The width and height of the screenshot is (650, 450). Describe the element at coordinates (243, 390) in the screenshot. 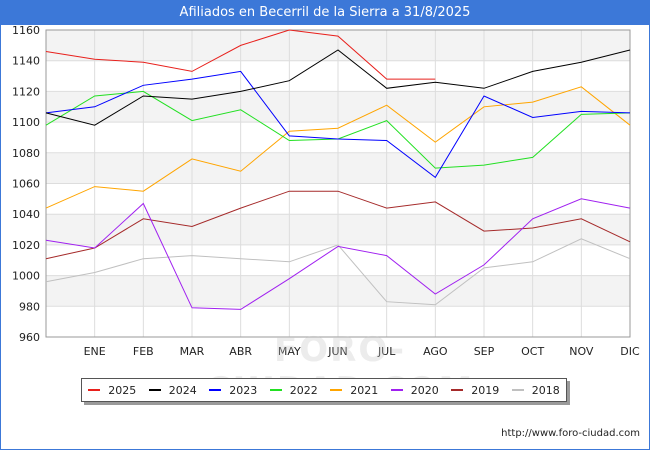

I see `legend-label: 2023` at that location.